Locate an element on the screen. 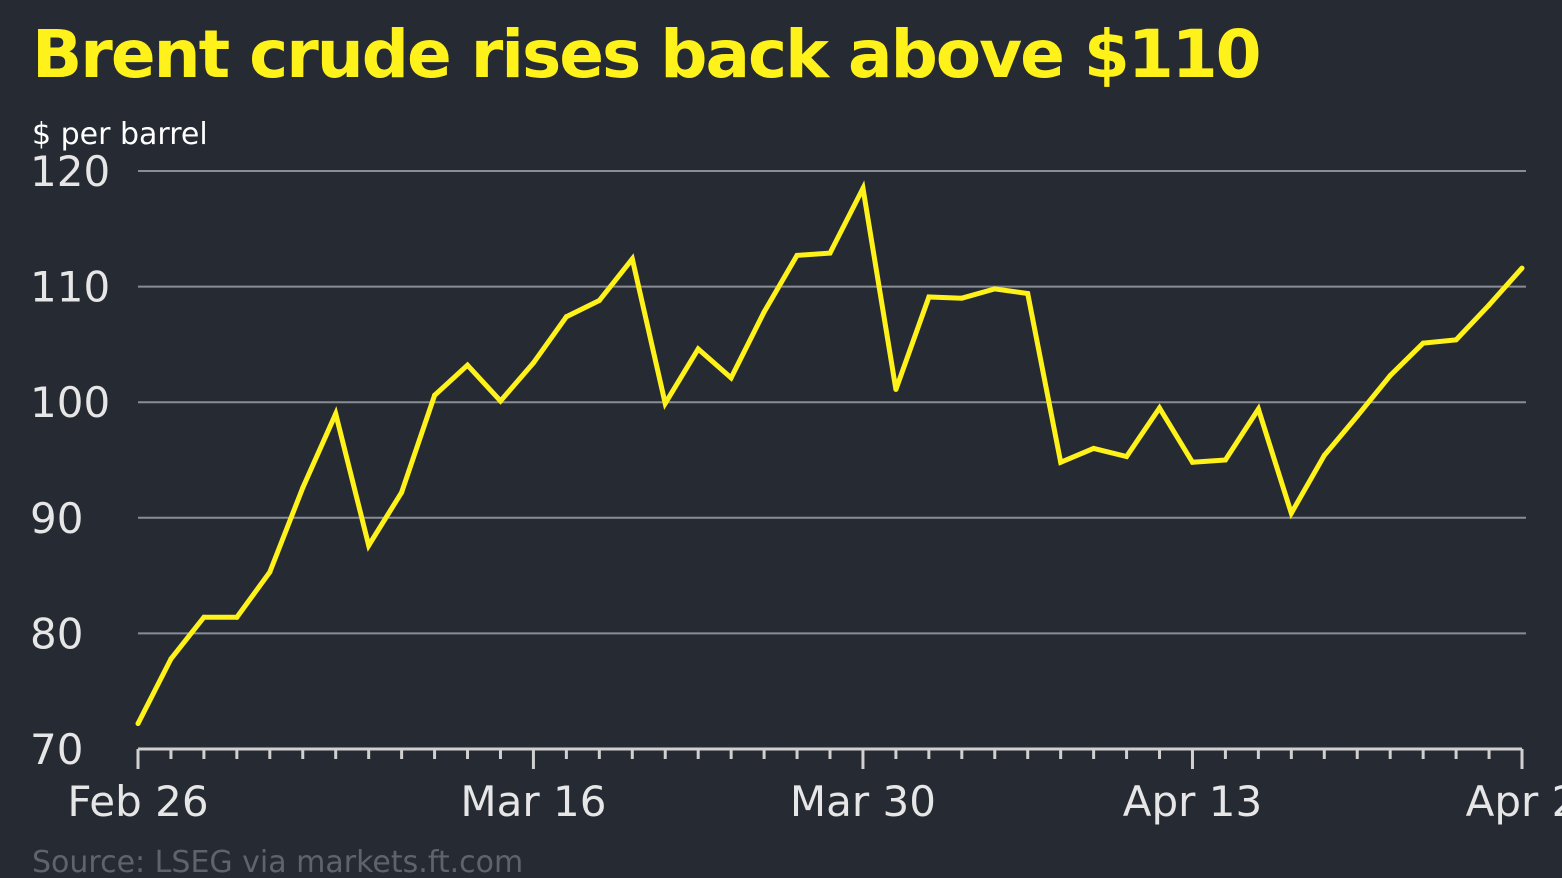 This screenshot has width=1562, height=878. x-axis: Feb 26 Mar 16 Mar 30 Apr 13 Apr 2 is located at coordinates (814, 786).